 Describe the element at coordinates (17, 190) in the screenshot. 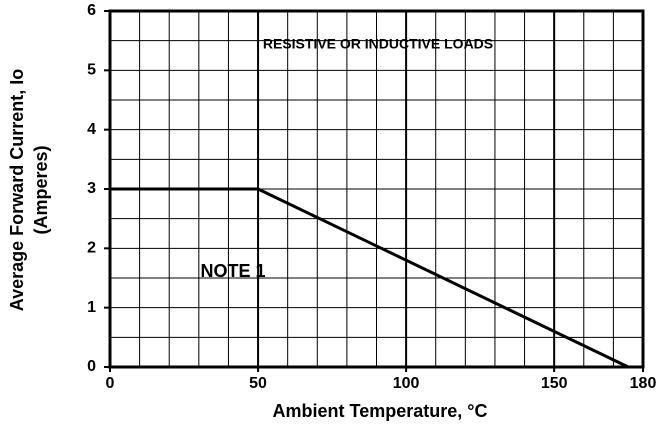

I see `y-axis-title: Average Forward Current, Io` at that location.